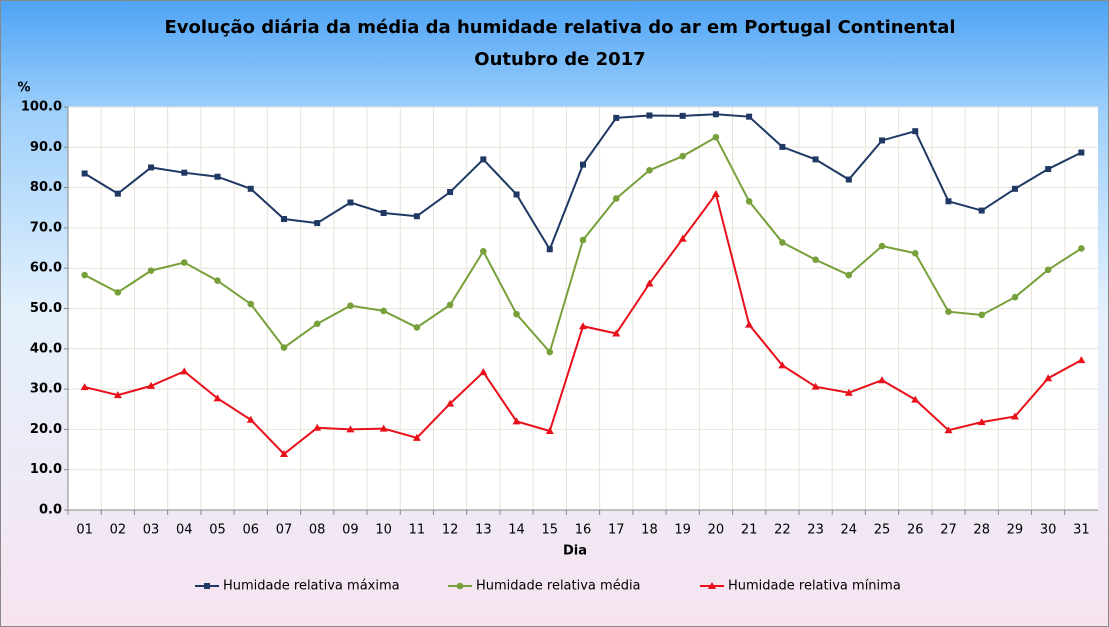 This screenshot has height=627, width=1109. Describe the element at coordinates (46, 147) in the screenshot. I see `y-tick-label: 90.0` at that location.